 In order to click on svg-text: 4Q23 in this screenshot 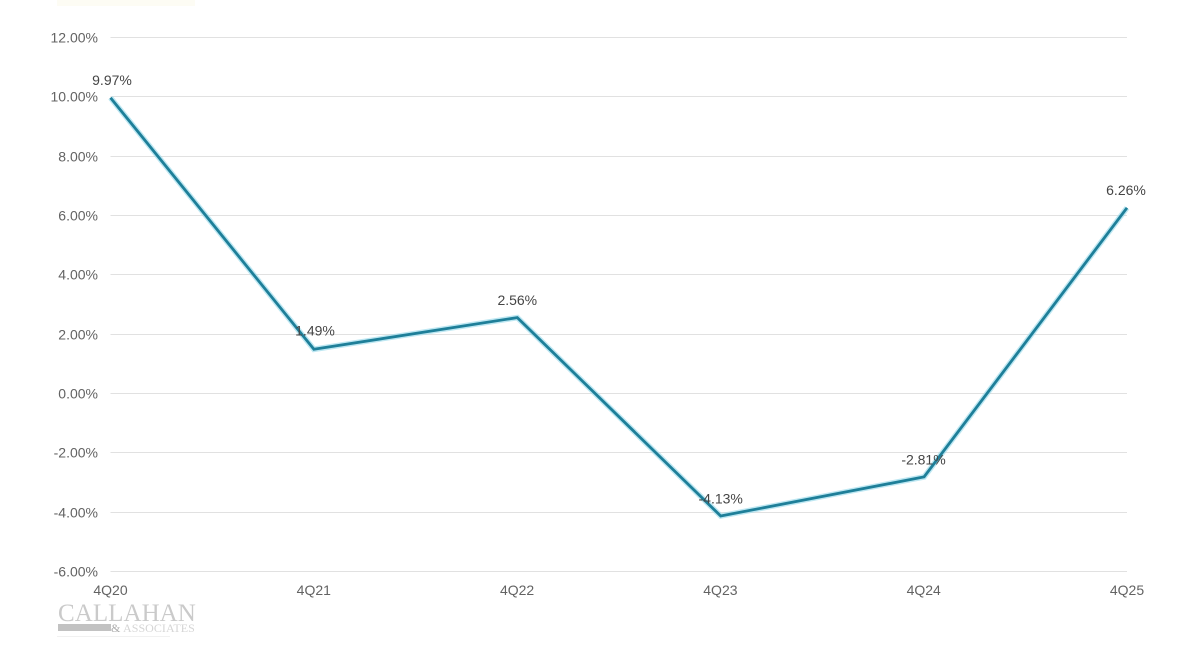, I will do `click(720, 590)`.